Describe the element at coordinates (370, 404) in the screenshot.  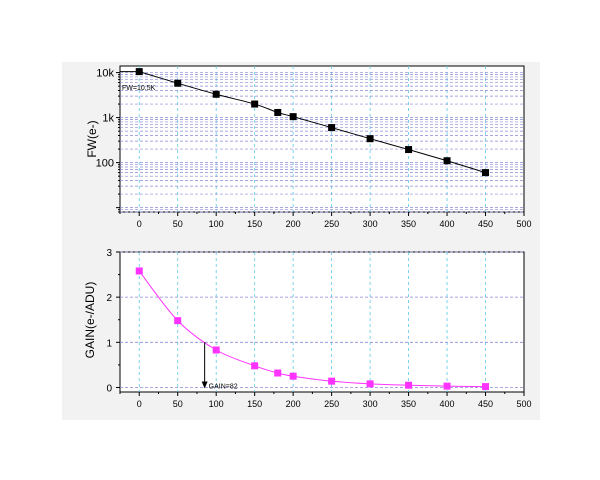
I see `gain-x-tick-label: 300` at that location.